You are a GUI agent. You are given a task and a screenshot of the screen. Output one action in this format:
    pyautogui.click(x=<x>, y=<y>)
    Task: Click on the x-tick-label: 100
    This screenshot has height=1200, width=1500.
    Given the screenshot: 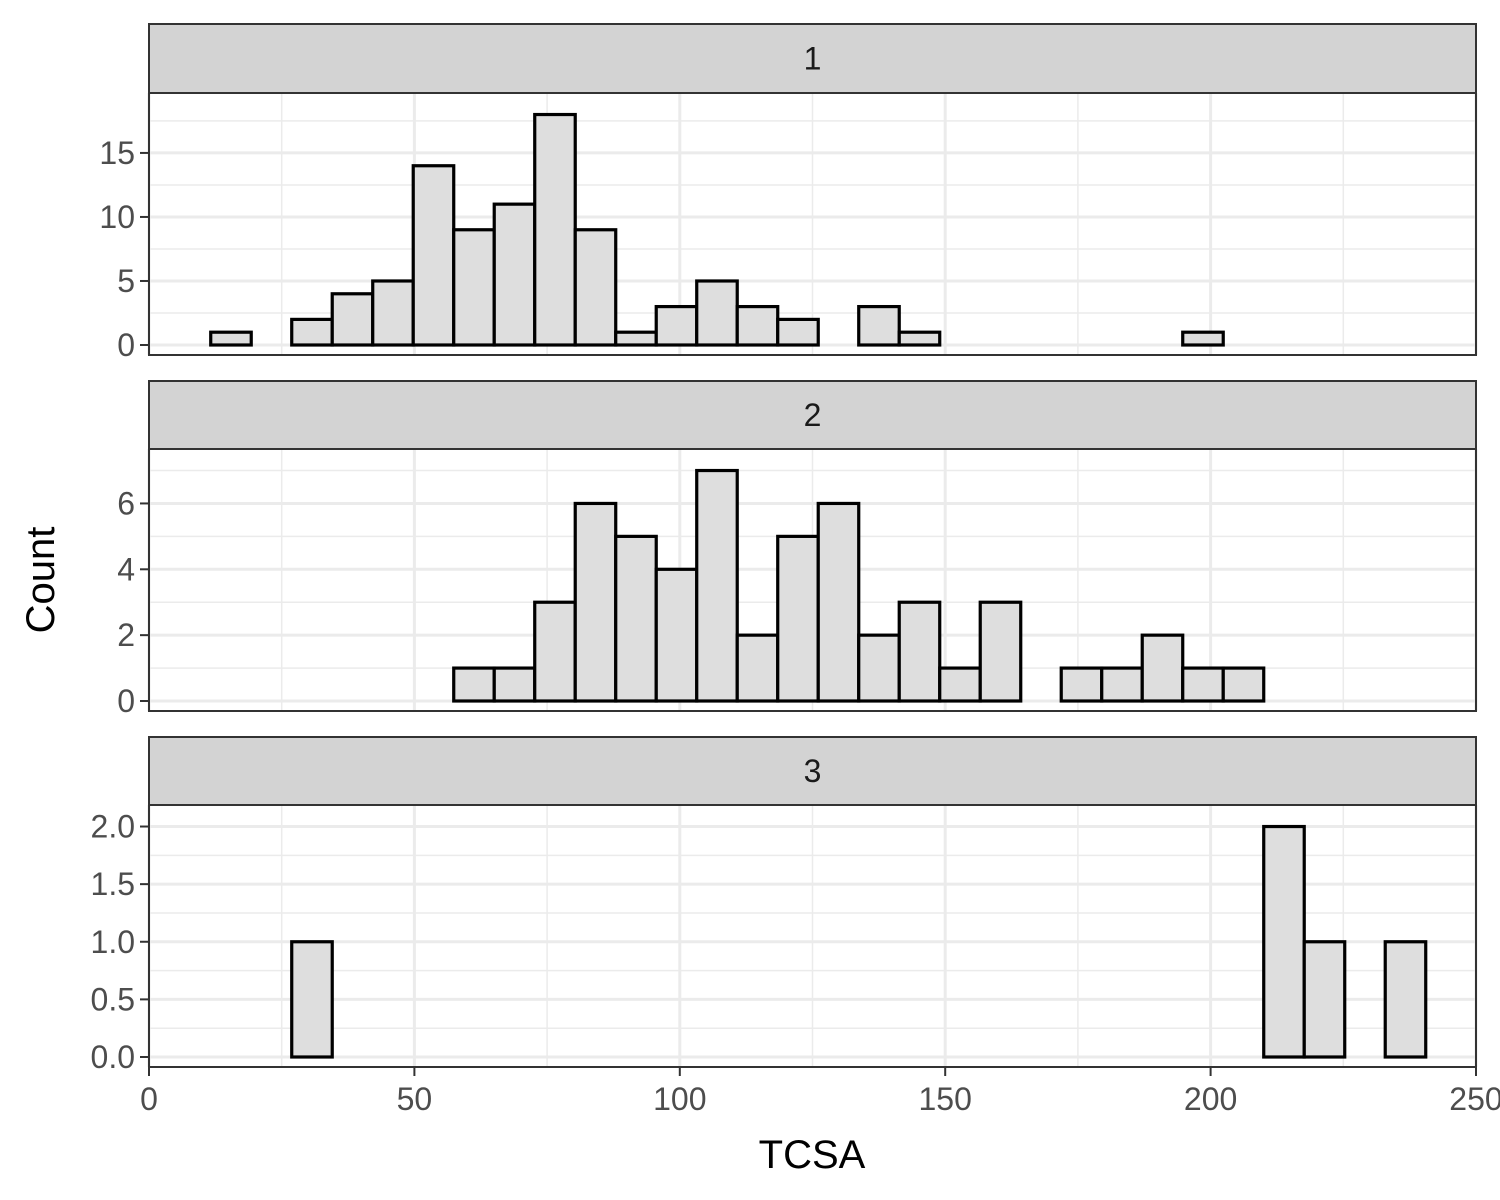 What is the action you would take?
    pyautogui.click(x=679, y=1099)
    